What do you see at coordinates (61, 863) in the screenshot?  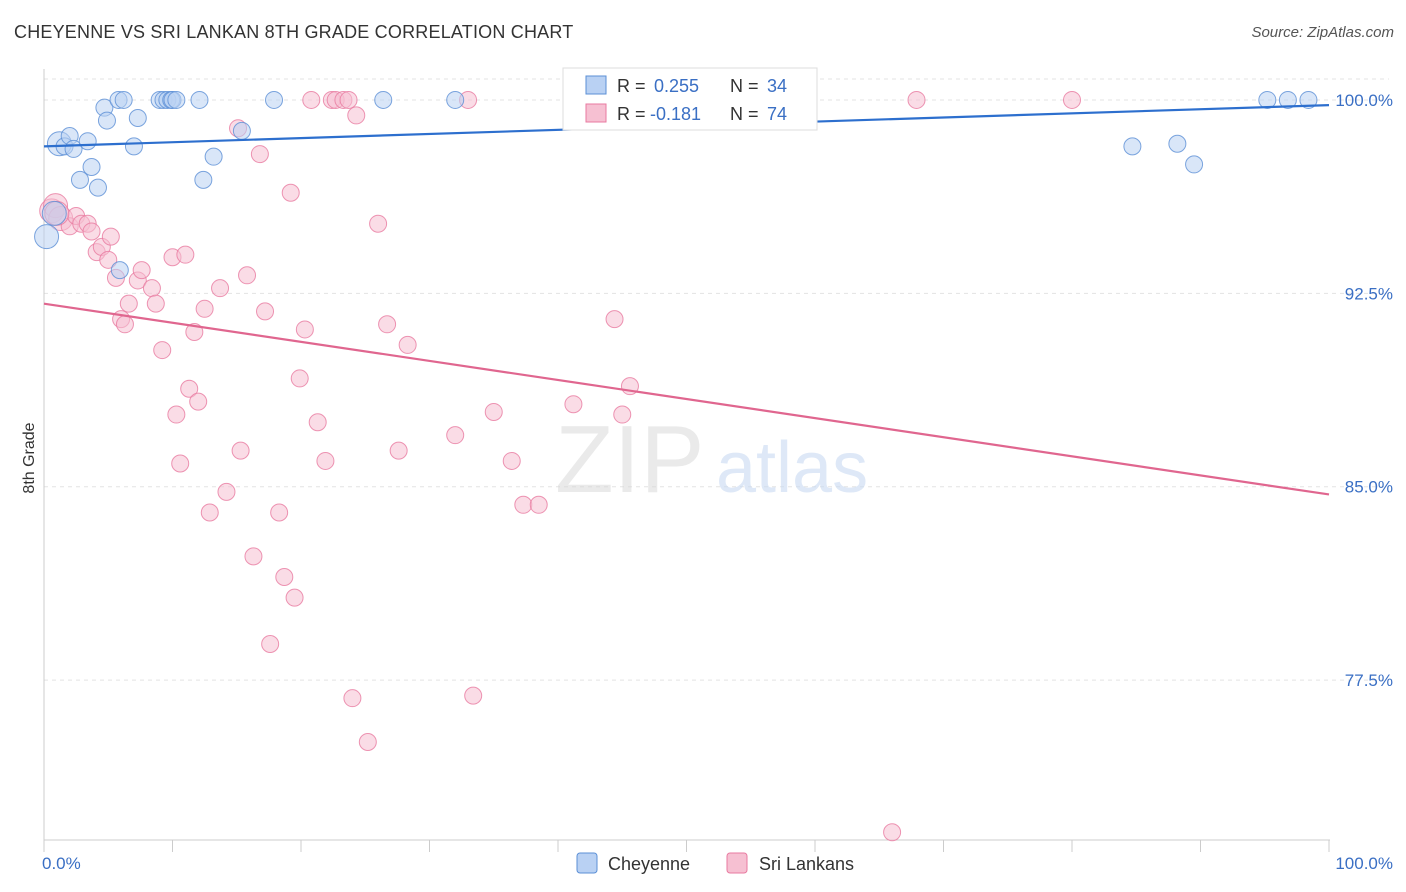 I see `x-tick-label: 0.0%` at bounding box center [61, 863].